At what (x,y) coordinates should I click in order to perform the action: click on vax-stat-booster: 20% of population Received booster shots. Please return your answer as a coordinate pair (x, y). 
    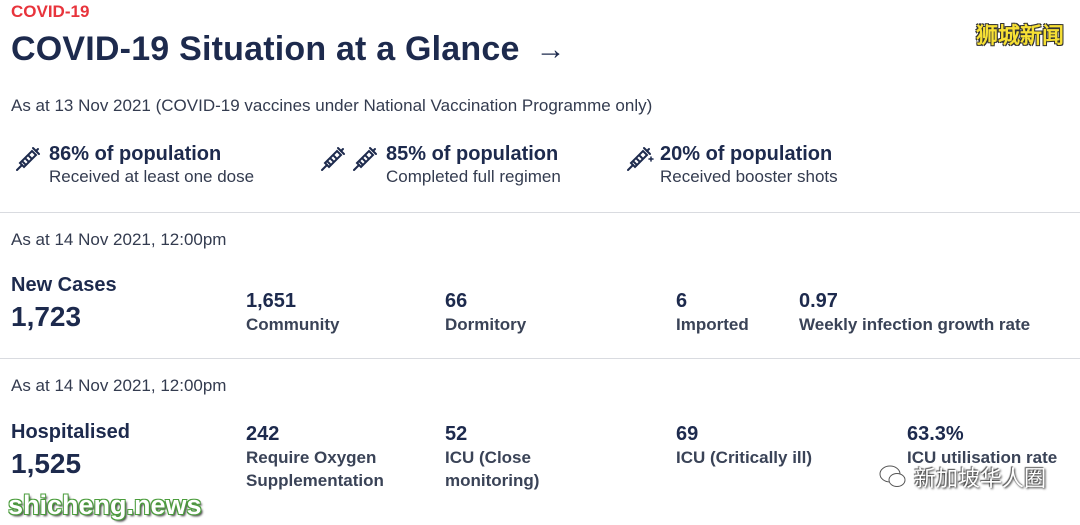
    Looking at the image, I should click on (730, 165).